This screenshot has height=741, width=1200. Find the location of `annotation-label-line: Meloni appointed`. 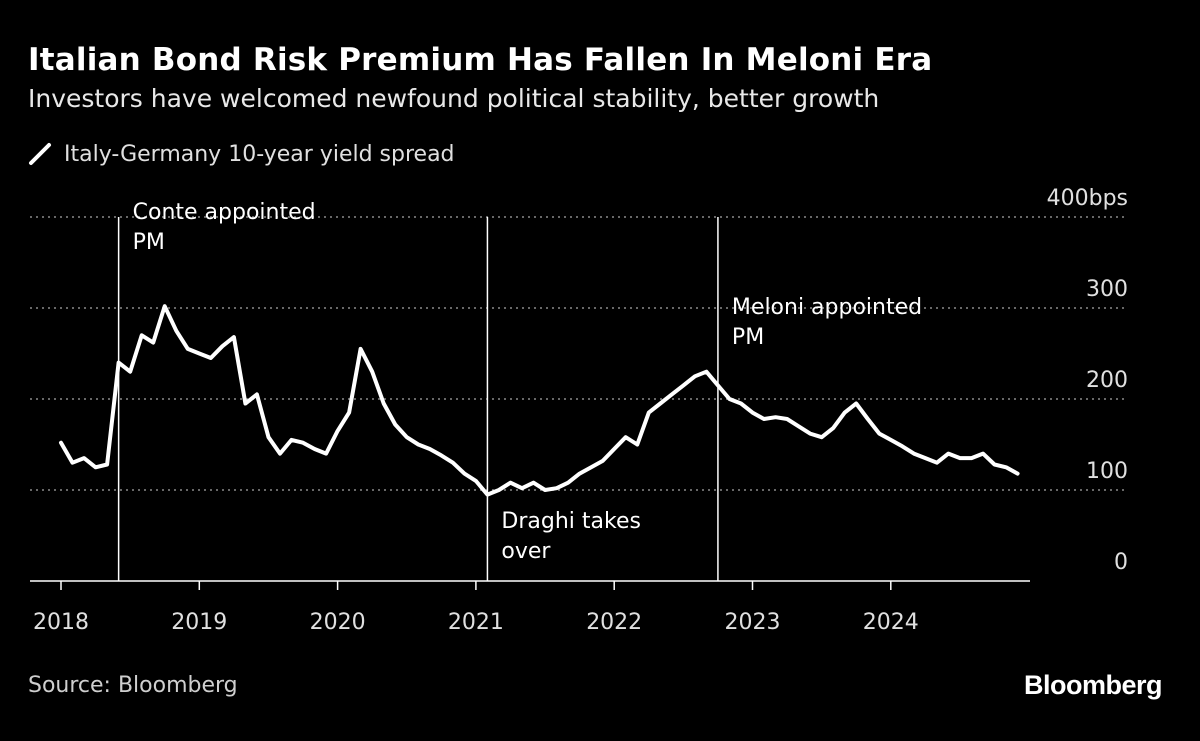

annotation-label-line: Meloni appointed is located at coordinates (827, 307).